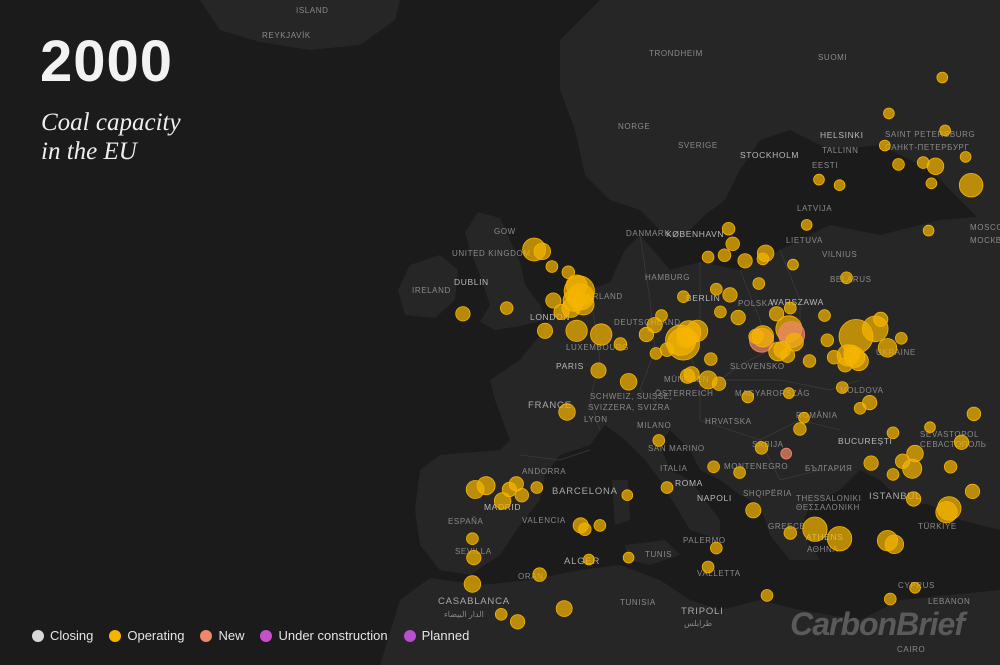 This screenshot has height=665, width=1000. I want to click on legend-item-planned: Planned, so click(436, 635).